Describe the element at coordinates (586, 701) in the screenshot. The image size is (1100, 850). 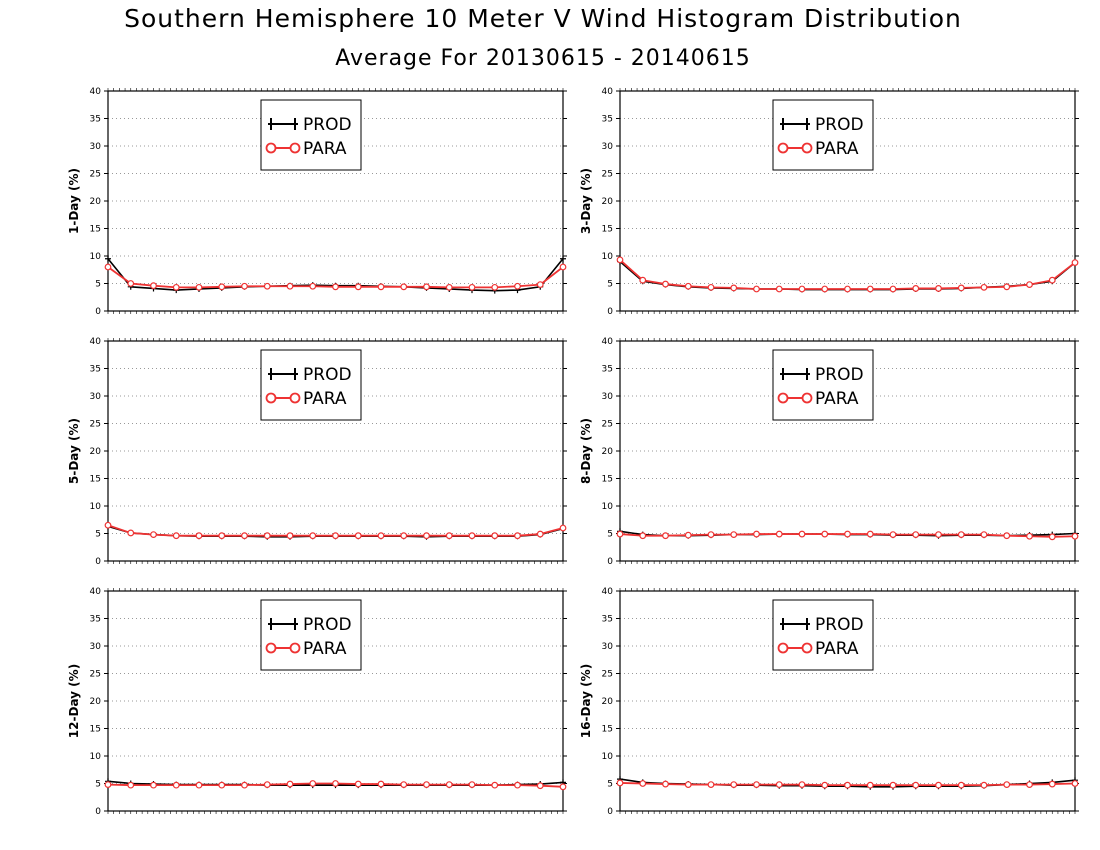
I see `y-axis-label: 16-Day (%)` at that location.